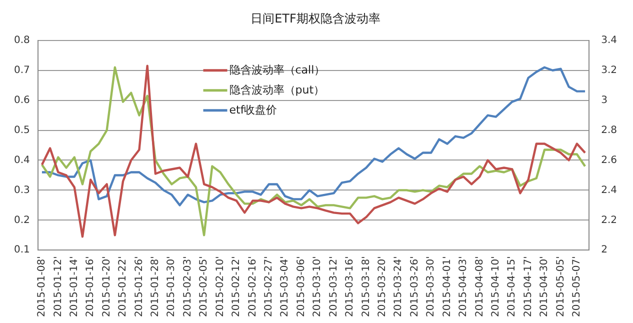  I want to click on y2-tick-label: 2.2, so click(609, 220).